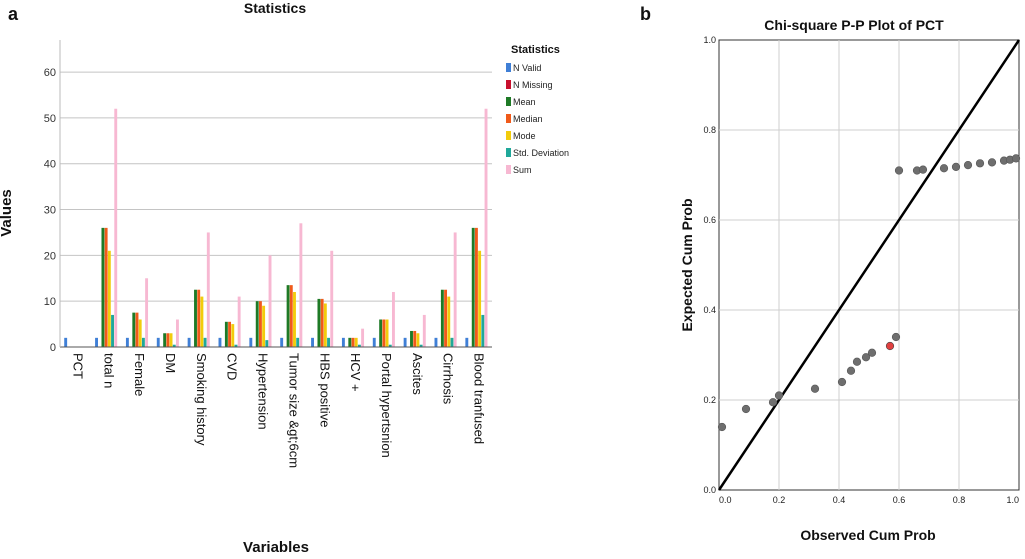 The height and width of the screenshot is (559, 1025). I want to click on pp-plot-x-label: Observed Cum Prob, so click(867, 535).